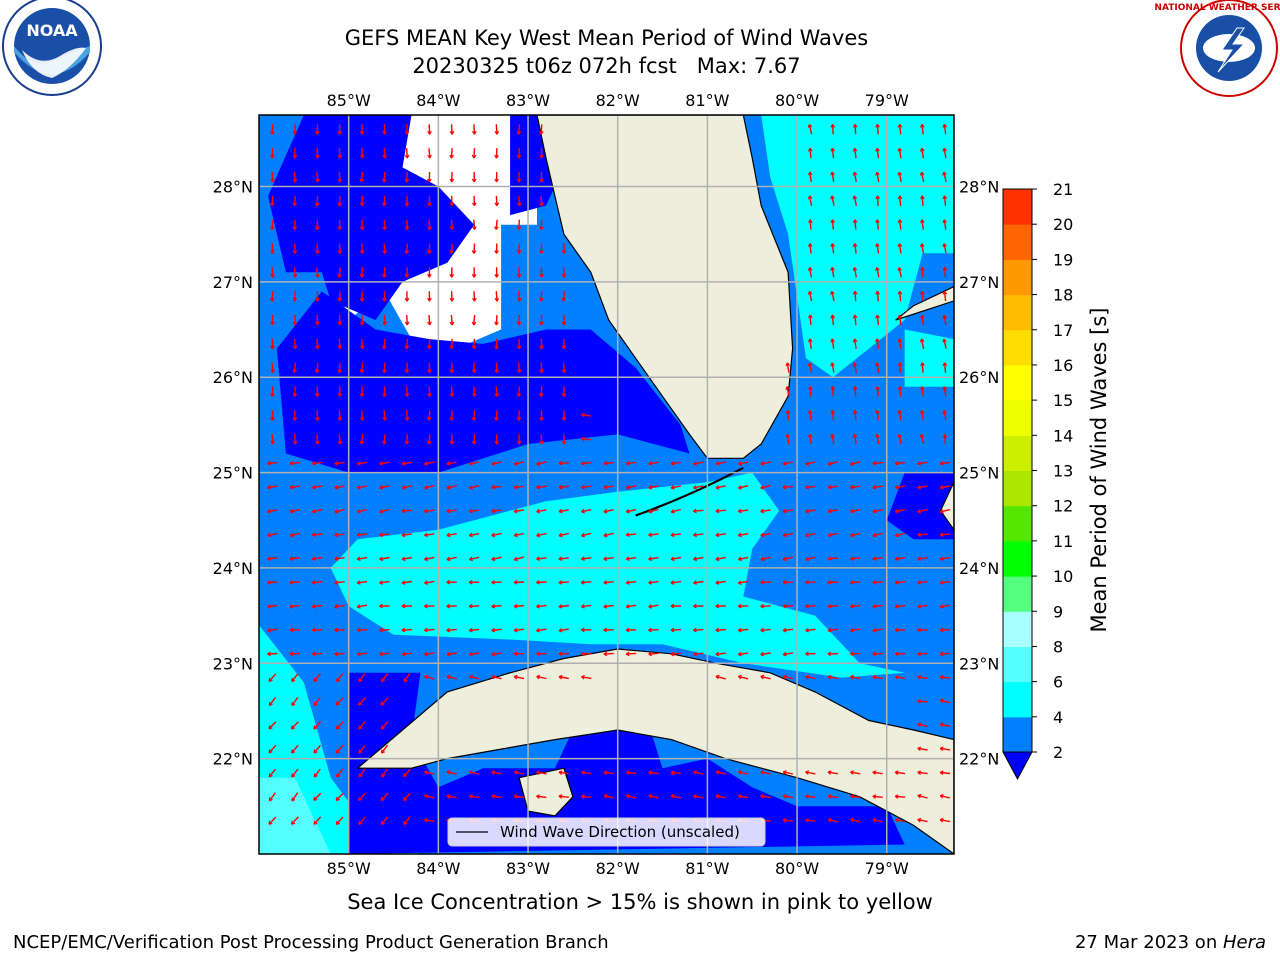  Describe the element at coordinates (1017, 629) in the screenshot. I see `colorbar-segment` at that location.